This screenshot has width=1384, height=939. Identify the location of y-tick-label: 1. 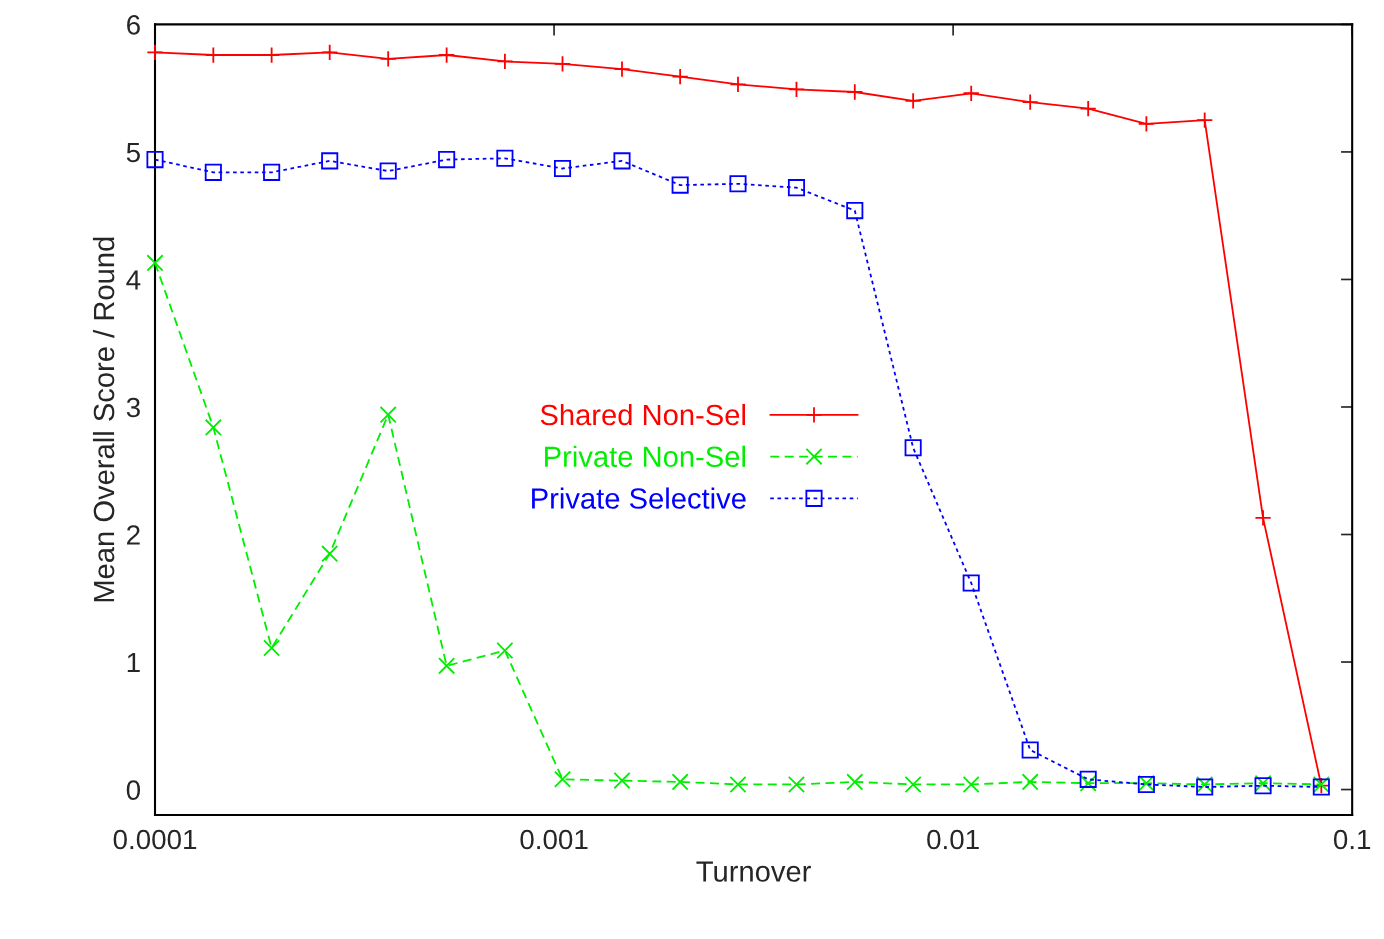
(133, 662).